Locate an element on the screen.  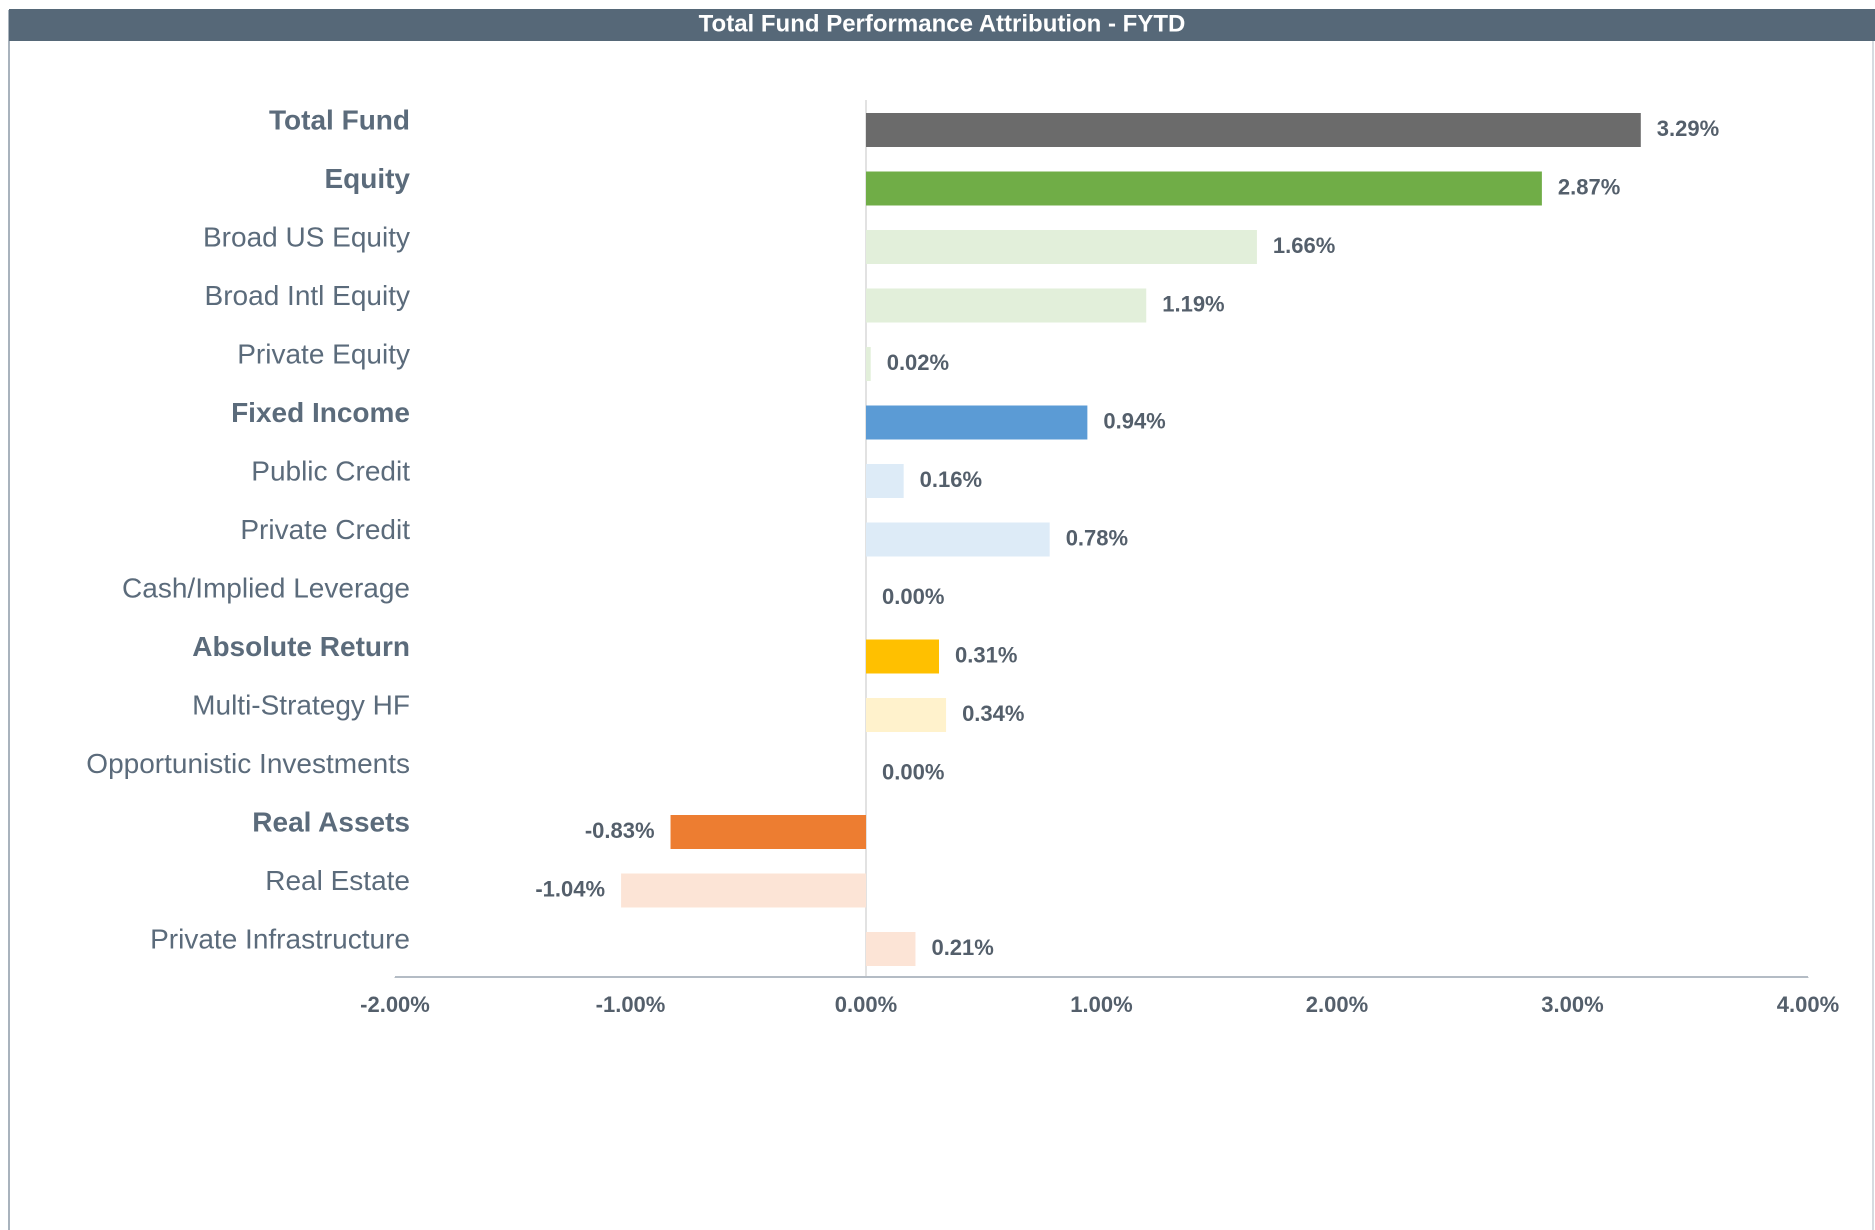
category-label: Fixed Income is located at coordinates (320, 412).